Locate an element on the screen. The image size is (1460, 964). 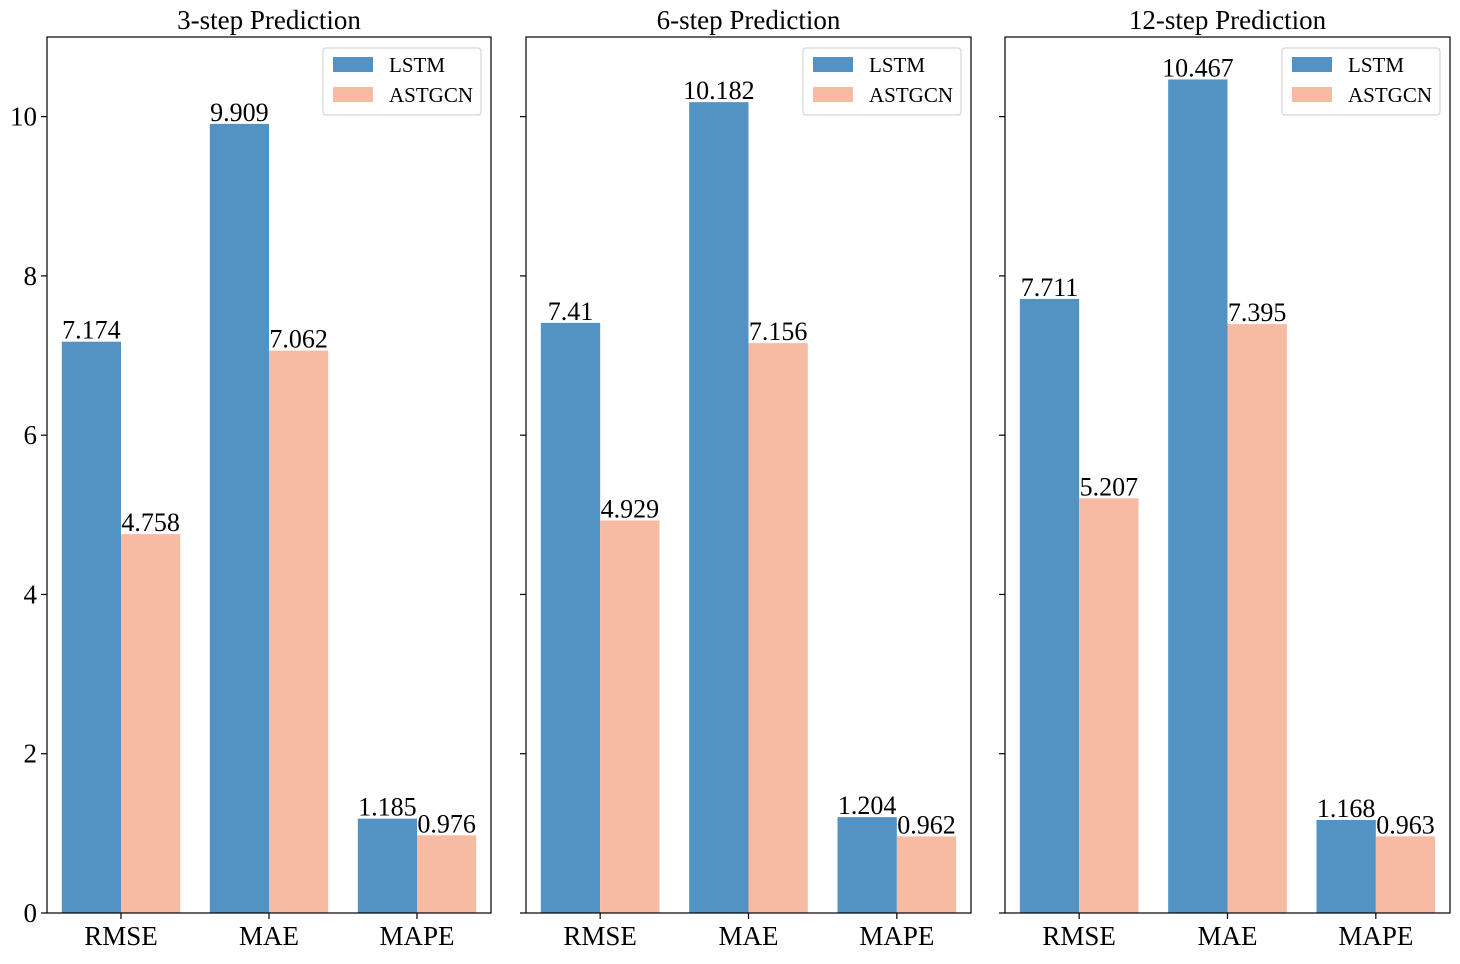
y-tick-label: 0 is located at coordinates (31, 913).